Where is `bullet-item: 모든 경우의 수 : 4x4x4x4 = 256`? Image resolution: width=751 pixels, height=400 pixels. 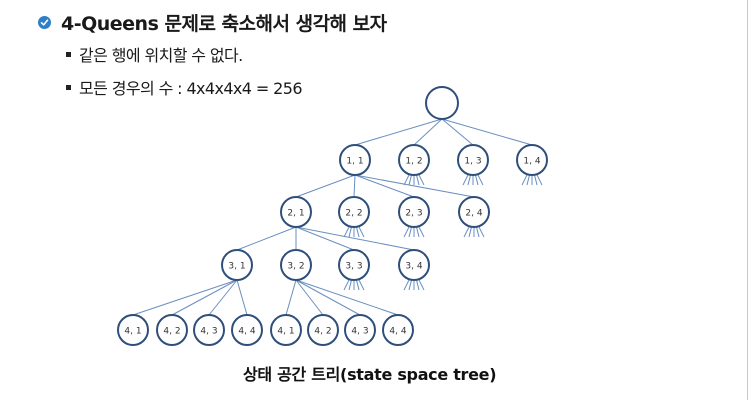
bullet-item: 모든 경우의 수 : 4x4x4x4 = 256 is located at coordinates (184, 87).